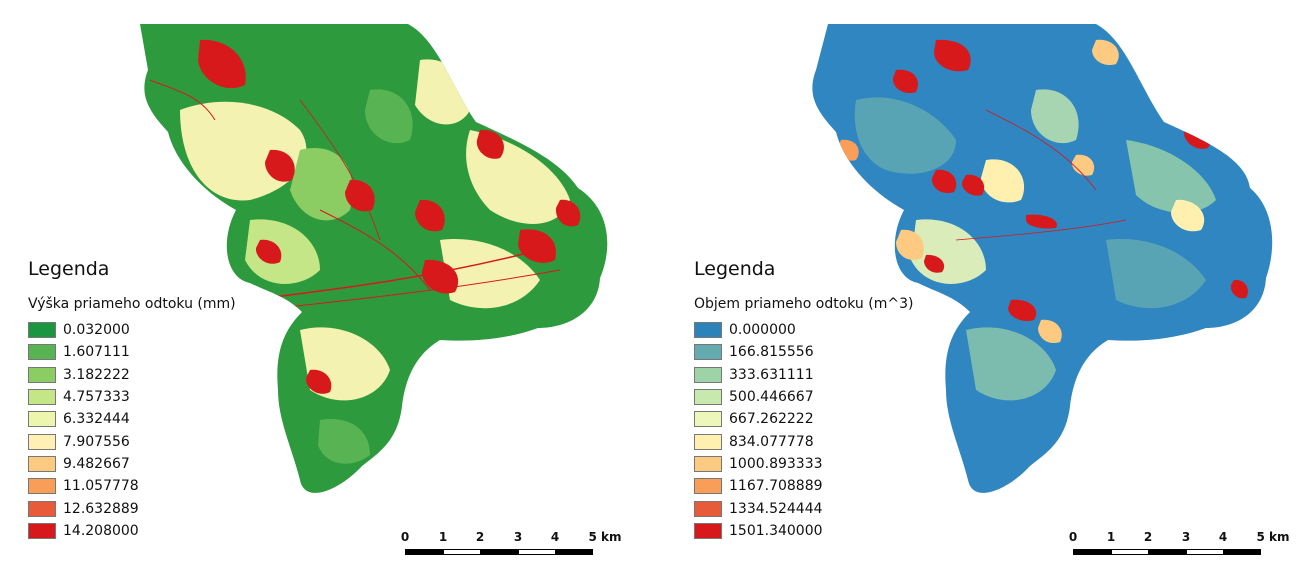  What do you see at coordinates (96, 441) in the screenshot?
I see `legend-label: 7.907556` at bounding box center [96, 441].